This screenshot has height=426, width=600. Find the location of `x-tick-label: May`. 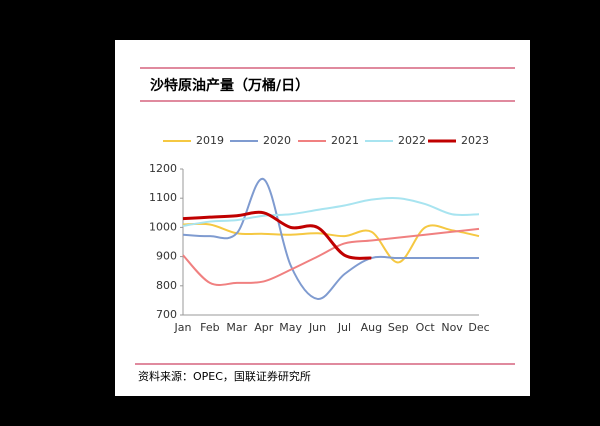

x-tick-label: May is located at coordinates (290, 327).